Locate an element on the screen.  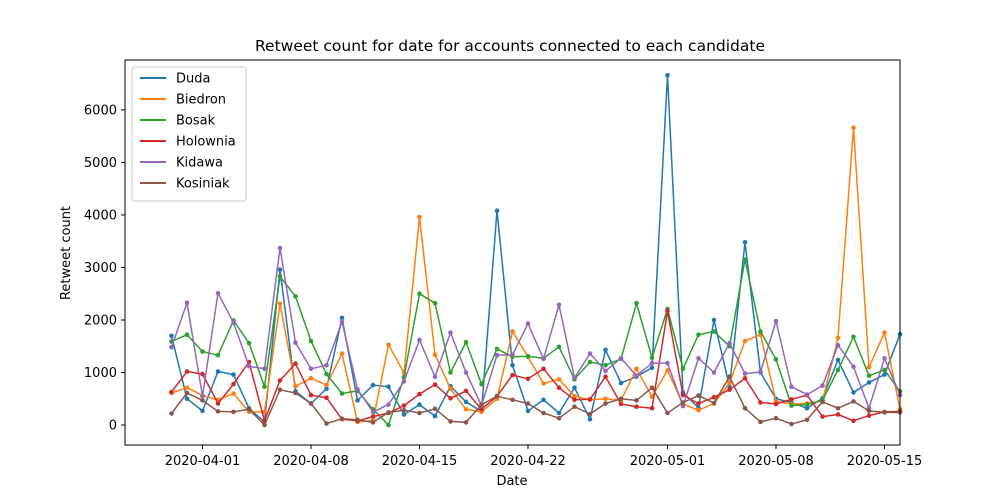
y-tick-label: 2000 is located at coordinates (100, 320).